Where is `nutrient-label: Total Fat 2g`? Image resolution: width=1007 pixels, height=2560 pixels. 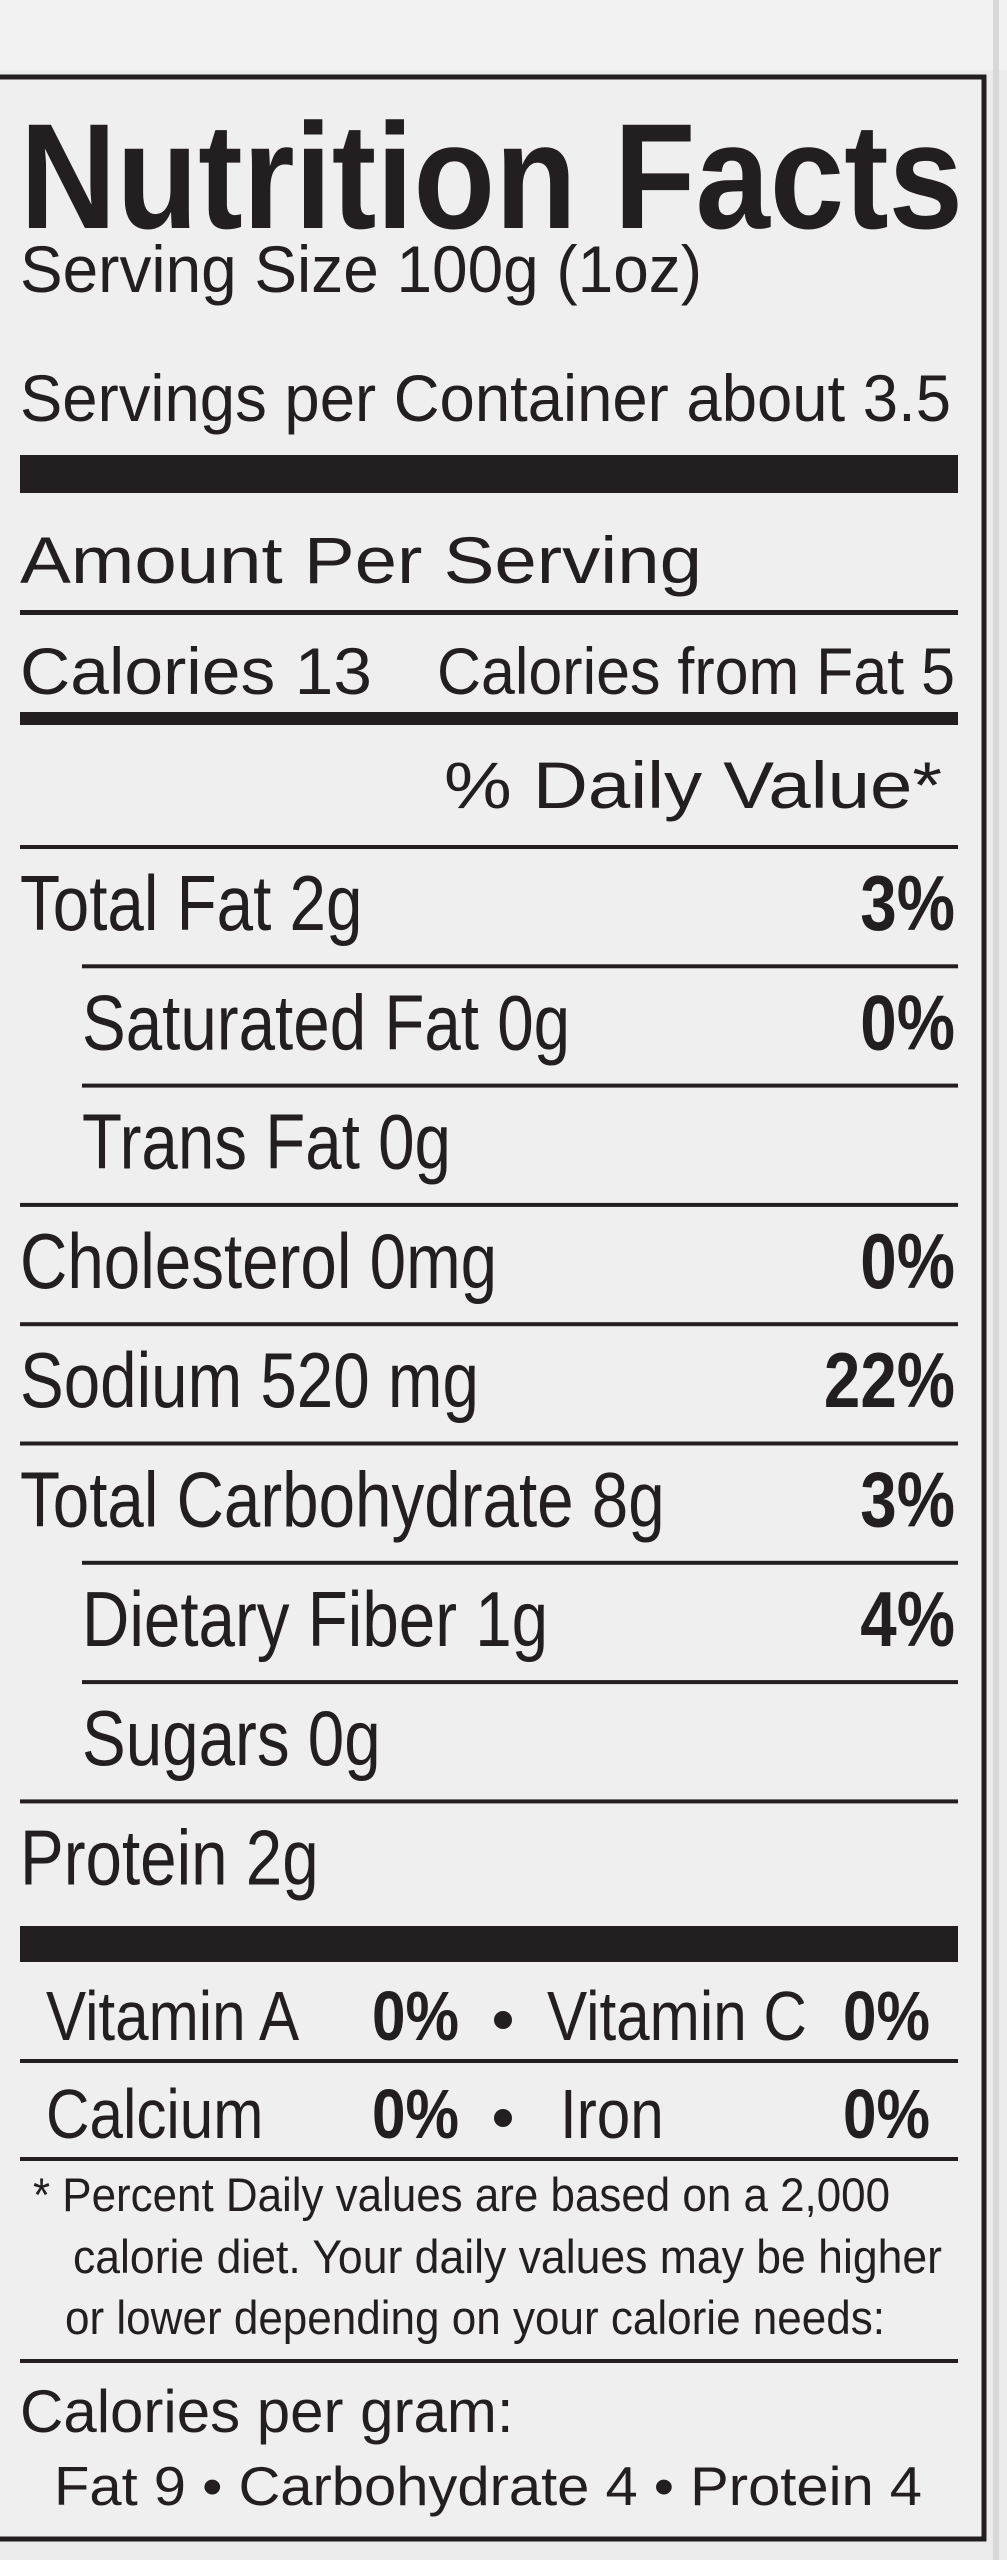
nutrient-label: Total Fat 2g is located at coordinates (191, 903).